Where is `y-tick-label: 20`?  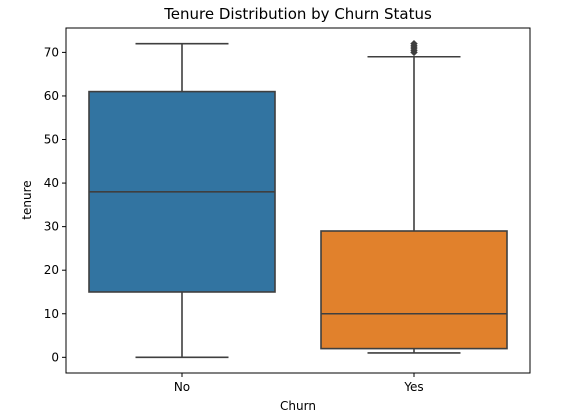
y-tick-label: 20 is located at coordinates (51, 270).